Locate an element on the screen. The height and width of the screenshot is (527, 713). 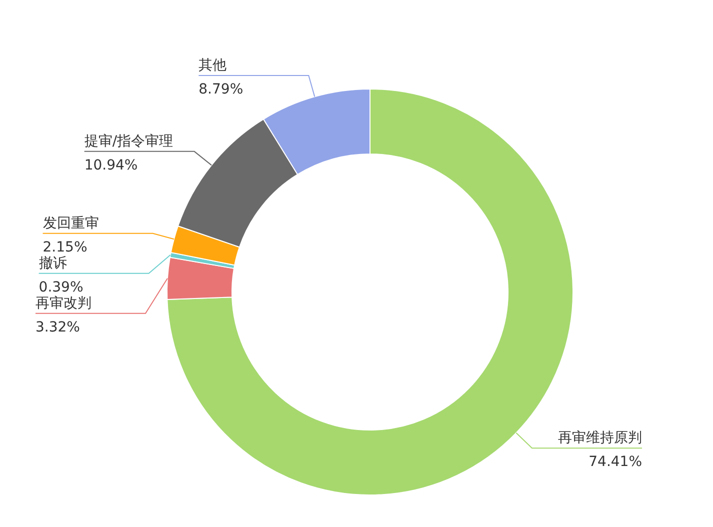
slice-label: 撤诉 is located at coordinates (52, 263).